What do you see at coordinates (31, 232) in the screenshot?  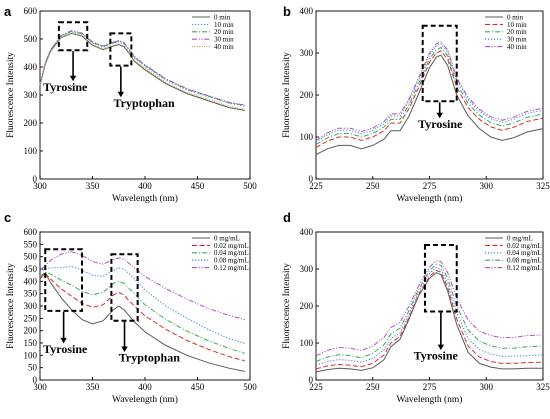 I see `y-tick-label: 600` at bounding box center [31, 232].